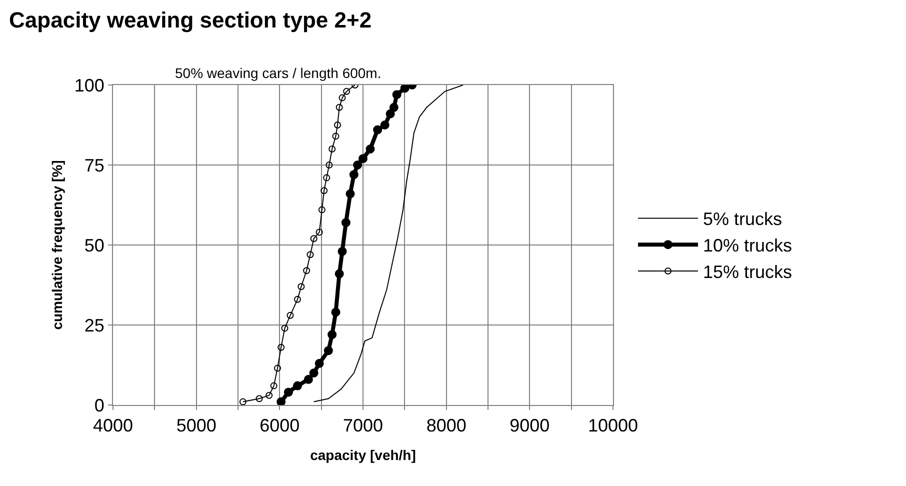 This screenshot has height=486, width=906. I want to click on x-tick-label: 10000, so click(613, 426).